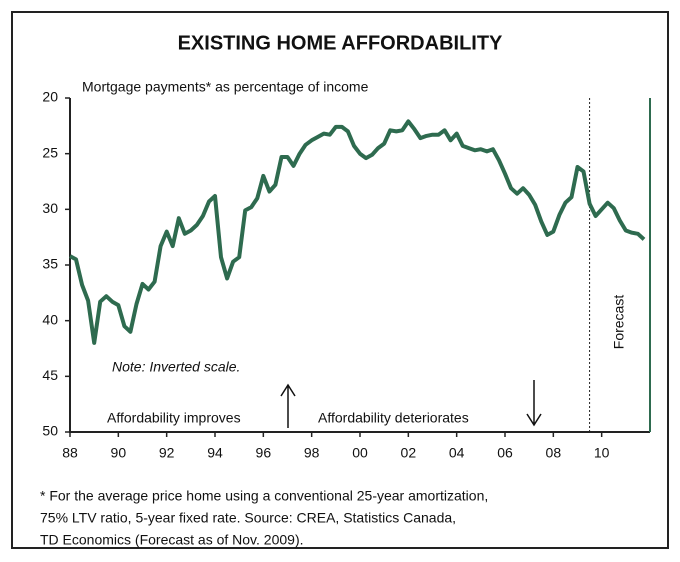 Image resolution: width=680 pixels, height=562 pixels. What do you see at coordinates (167, 453) in the screenshot?
I see `x-tick-label: 92` at bounding box center [167, 453].